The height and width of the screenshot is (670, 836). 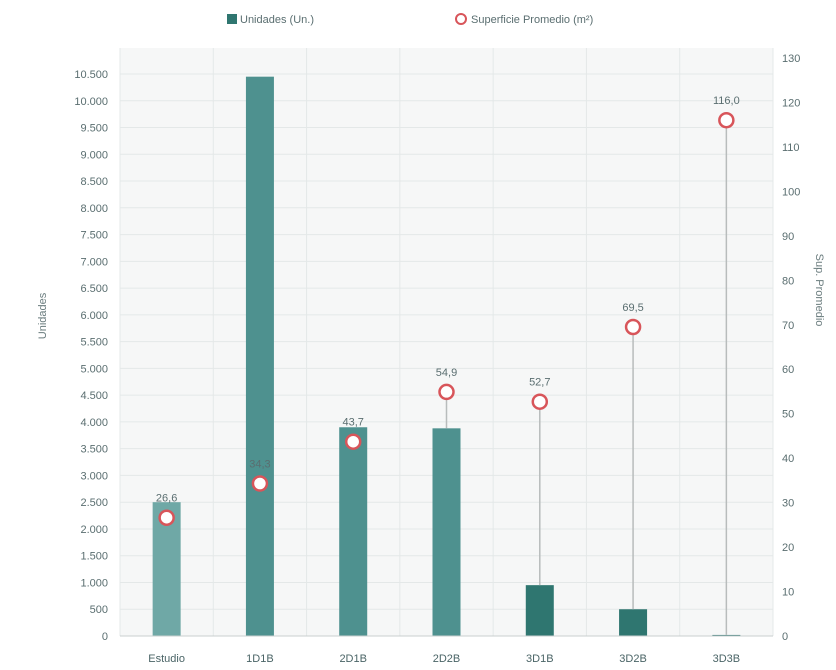 What do you see at coordinates (785, 637) in the screenshot?
I see `y-right-tick-label: 0` at bounding box center [785, 637].